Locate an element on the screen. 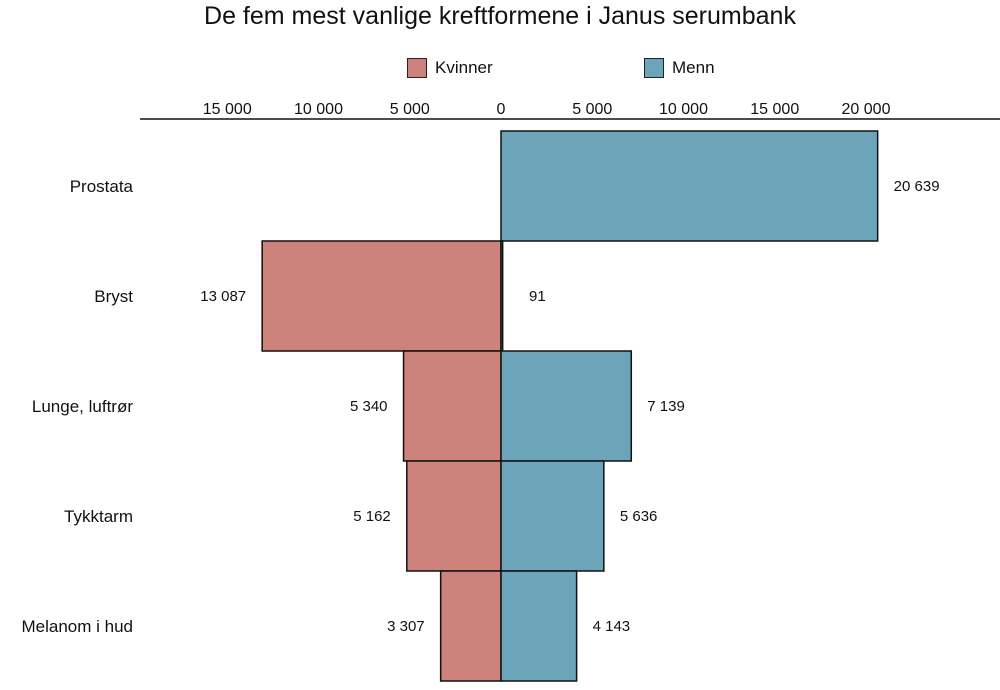 The height and width of the screenshot is (690, 1000). category-label: Tykktarm is located at coordinates (98, 516).